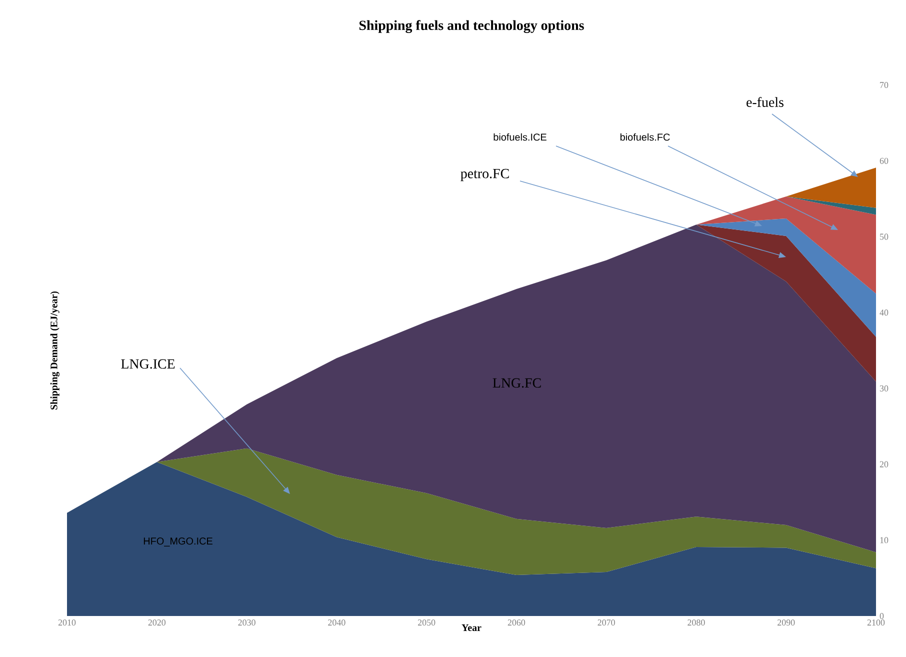 The width and height of the screenshot is (906, 657). Describe the element at coordinates (516, 383) in the screenshot. I see `series-label: LNG.FC` at that location.